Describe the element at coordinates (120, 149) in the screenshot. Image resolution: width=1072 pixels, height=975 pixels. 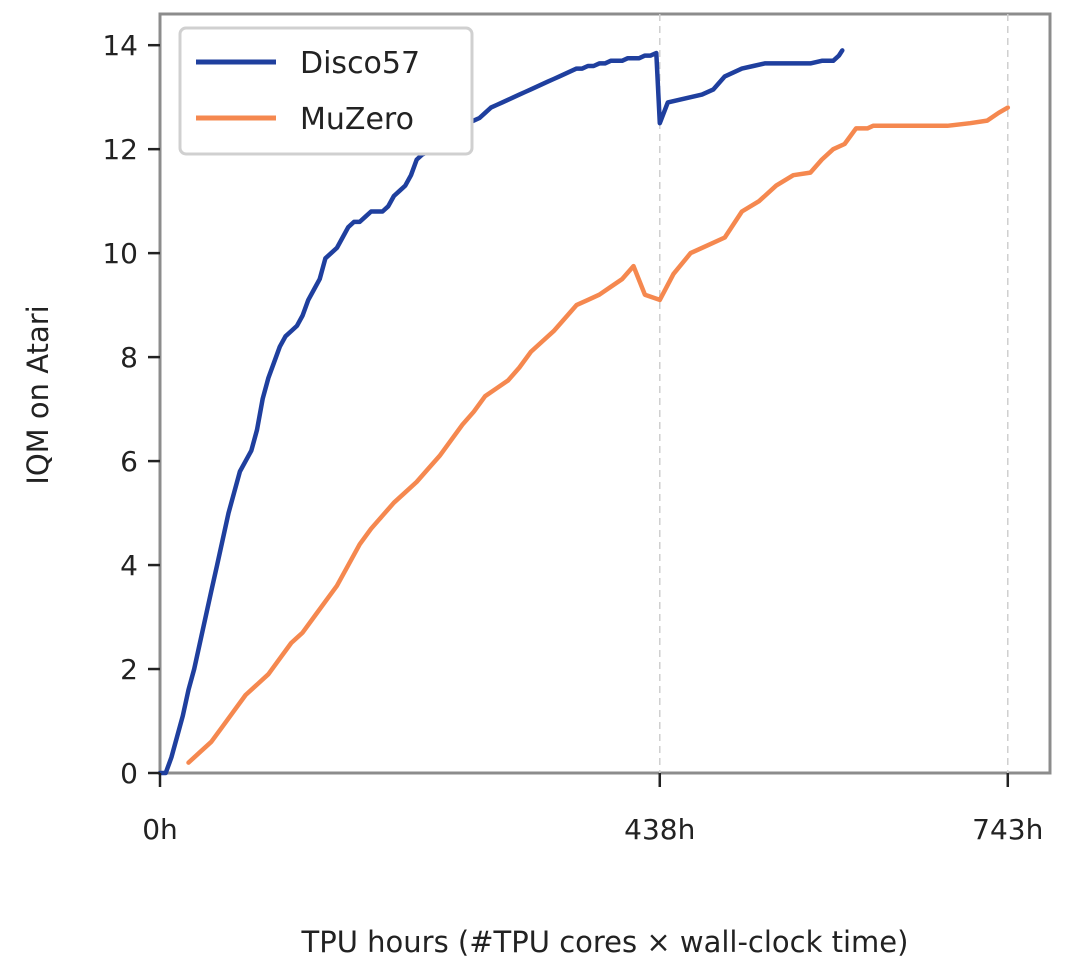
I see `y-tick-label: 12` at that location.